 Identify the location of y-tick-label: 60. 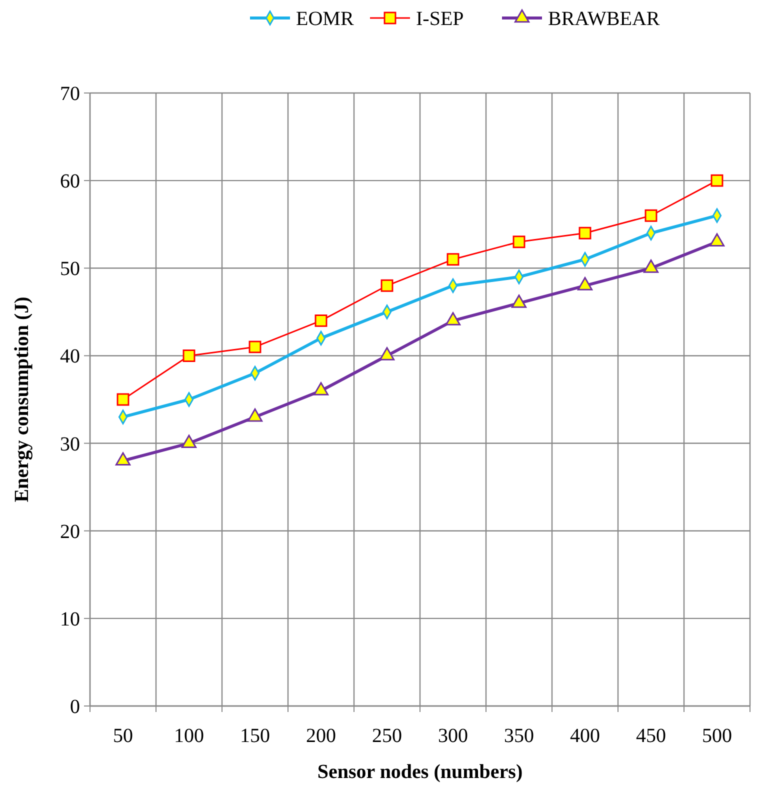
(70, 181).